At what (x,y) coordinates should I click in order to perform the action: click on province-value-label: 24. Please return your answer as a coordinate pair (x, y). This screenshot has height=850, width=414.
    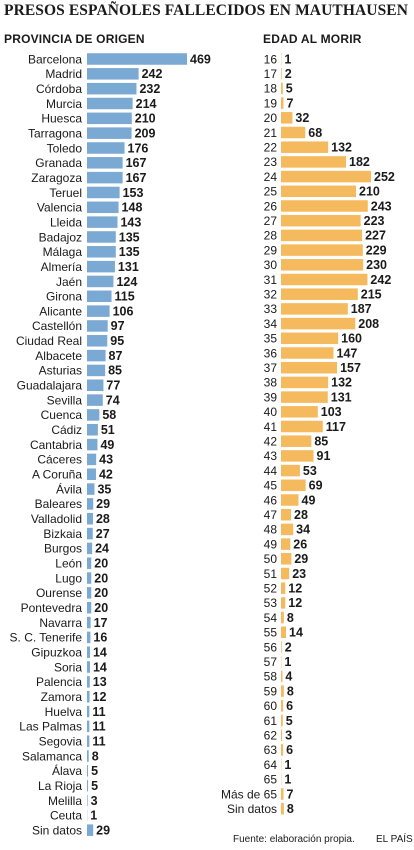
    Looking at the image, I should click on (102, 549).